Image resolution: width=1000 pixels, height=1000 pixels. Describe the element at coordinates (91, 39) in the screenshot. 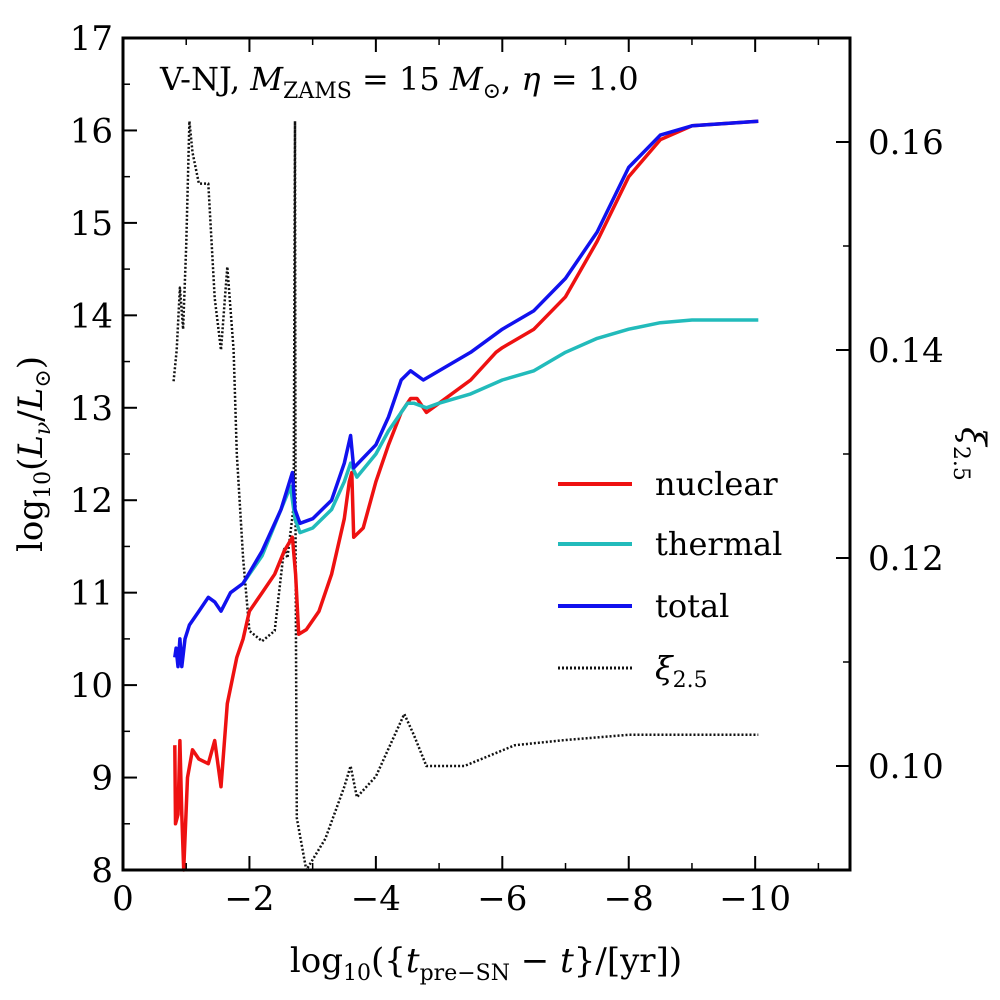

I see `y-tick-label: 17` at that location.